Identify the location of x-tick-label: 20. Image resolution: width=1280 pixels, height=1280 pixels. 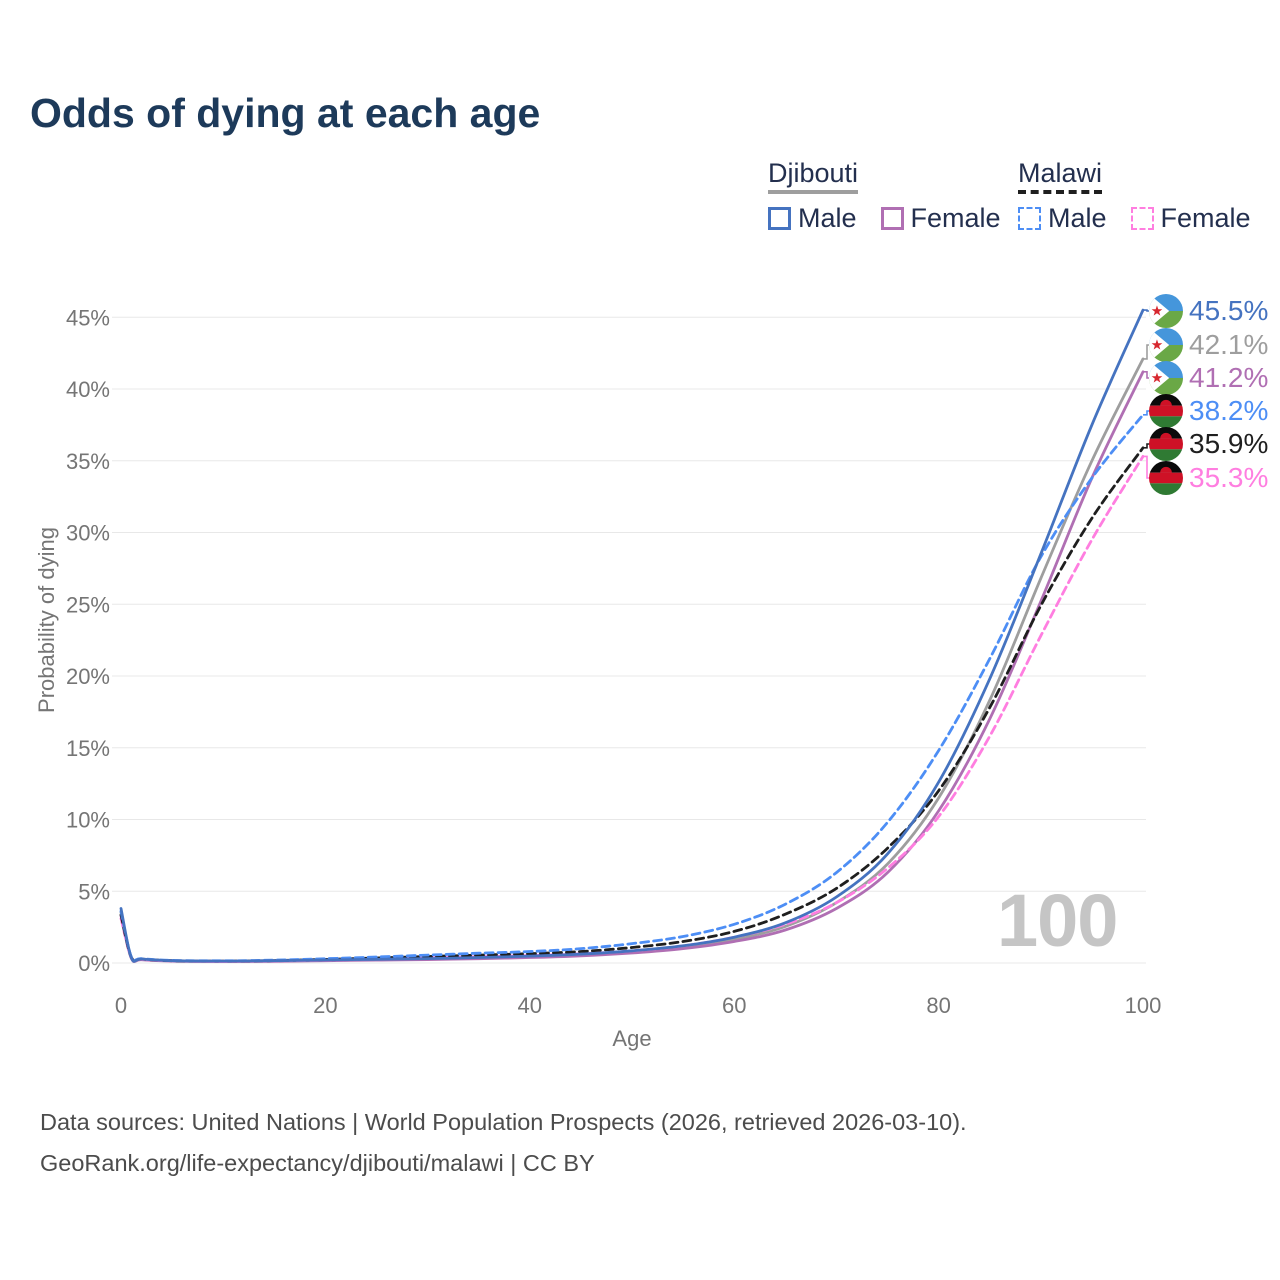
(325, 1005).